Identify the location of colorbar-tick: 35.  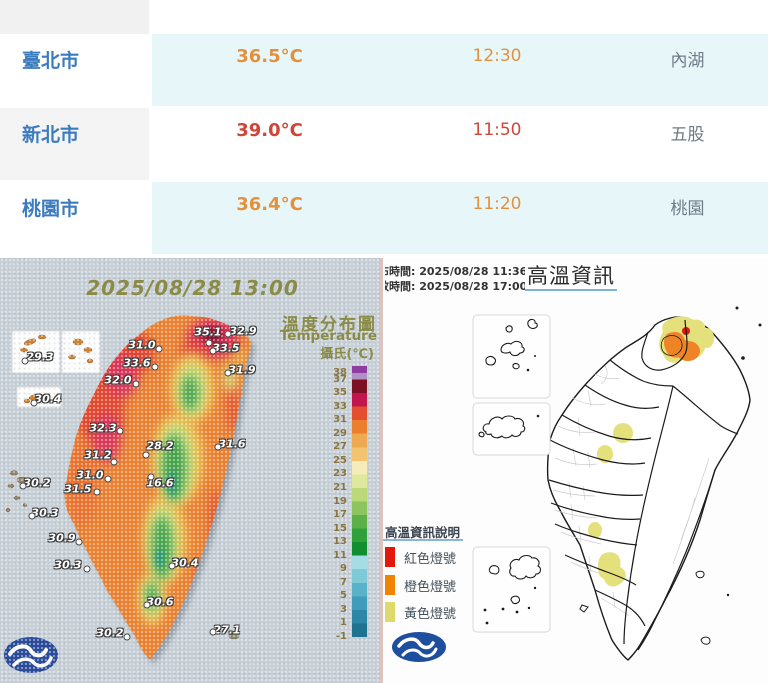
(340, 393).